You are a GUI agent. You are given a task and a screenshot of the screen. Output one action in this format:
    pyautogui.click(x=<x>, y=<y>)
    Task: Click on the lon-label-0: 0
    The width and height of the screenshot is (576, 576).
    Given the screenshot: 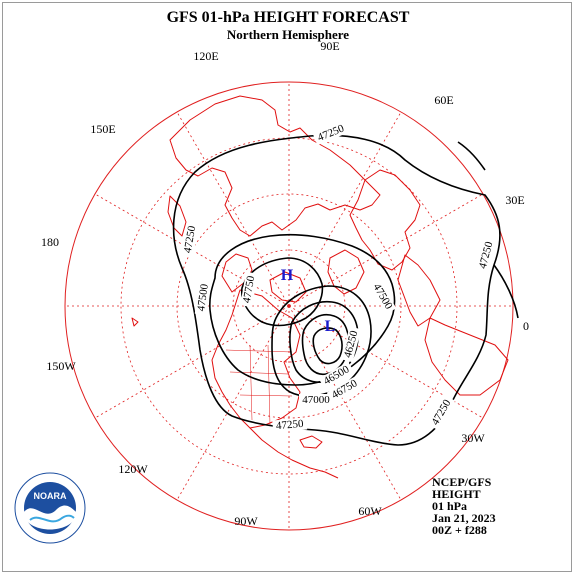 What is the action you would take?
    pyautogui.click(x=526, y=326)
    